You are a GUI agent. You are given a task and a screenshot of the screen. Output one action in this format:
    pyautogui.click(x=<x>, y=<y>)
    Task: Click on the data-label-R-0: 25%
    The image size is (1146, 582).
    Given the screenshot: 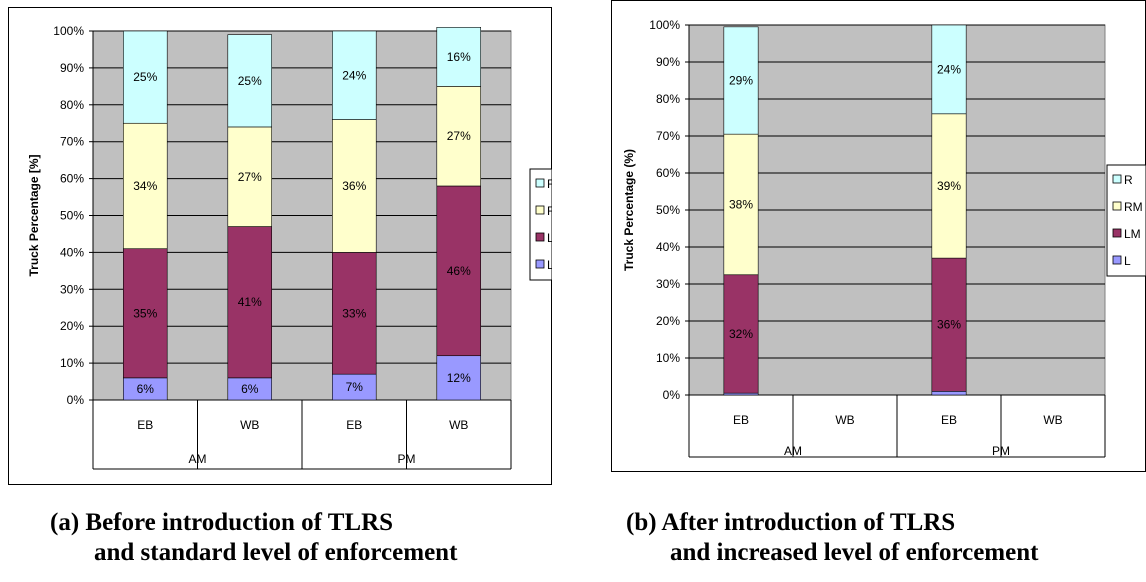 What is the action you would take?
    pyautogui.click(x=145, y=77)
    